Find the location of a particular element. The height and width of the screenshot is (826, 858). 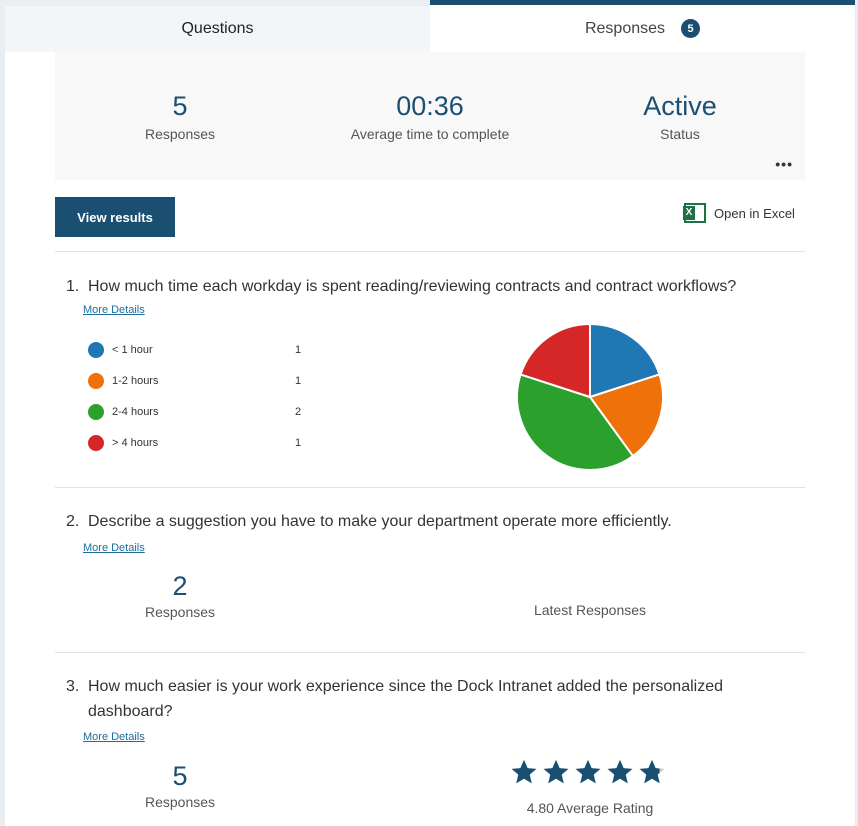

open-in-excel-label: Open in Excel is located at coordinates (754, 213).